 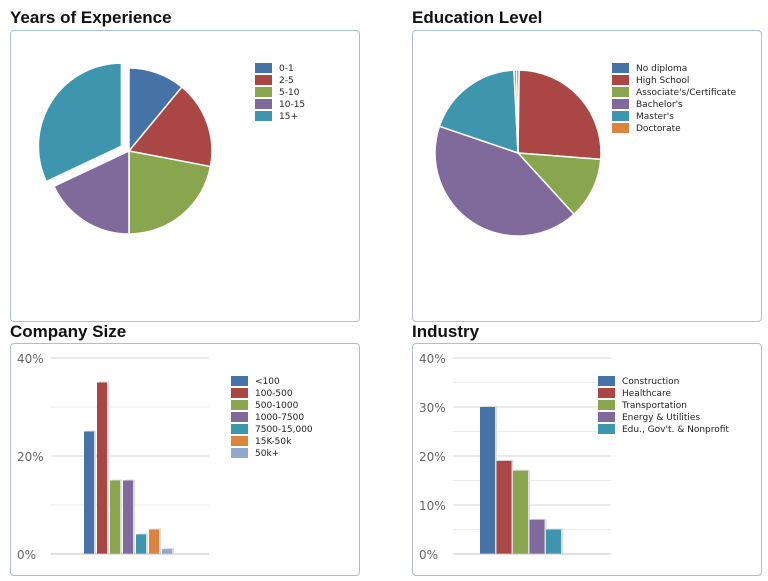 I want to click on experience-legend-label-5-10: 5-10, so click(x=289, y=93).